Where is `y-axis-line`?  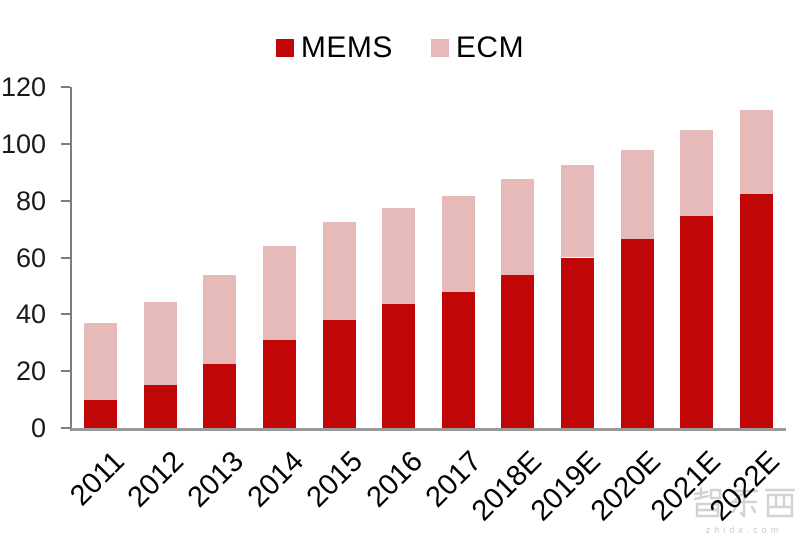 y-axis-line is located at coordinates (71, 259).